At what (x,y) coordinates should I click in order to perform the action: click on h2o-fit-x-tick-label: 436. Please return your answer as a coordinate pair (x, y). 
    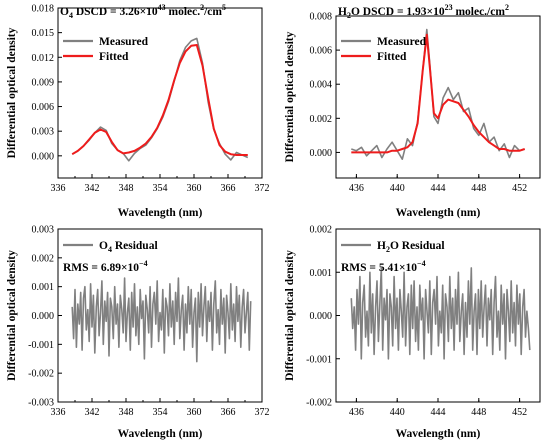
    Looking at the image, I should click on (356, 188).